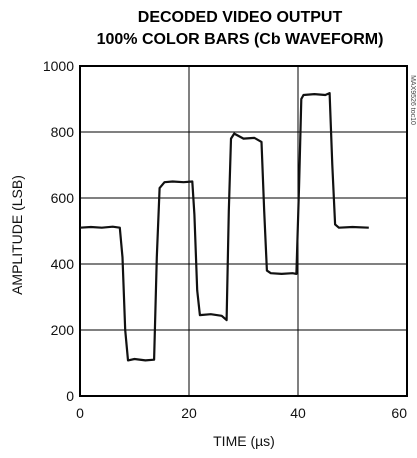  I want to click on x-tick-label: 0, so click(80, 413).